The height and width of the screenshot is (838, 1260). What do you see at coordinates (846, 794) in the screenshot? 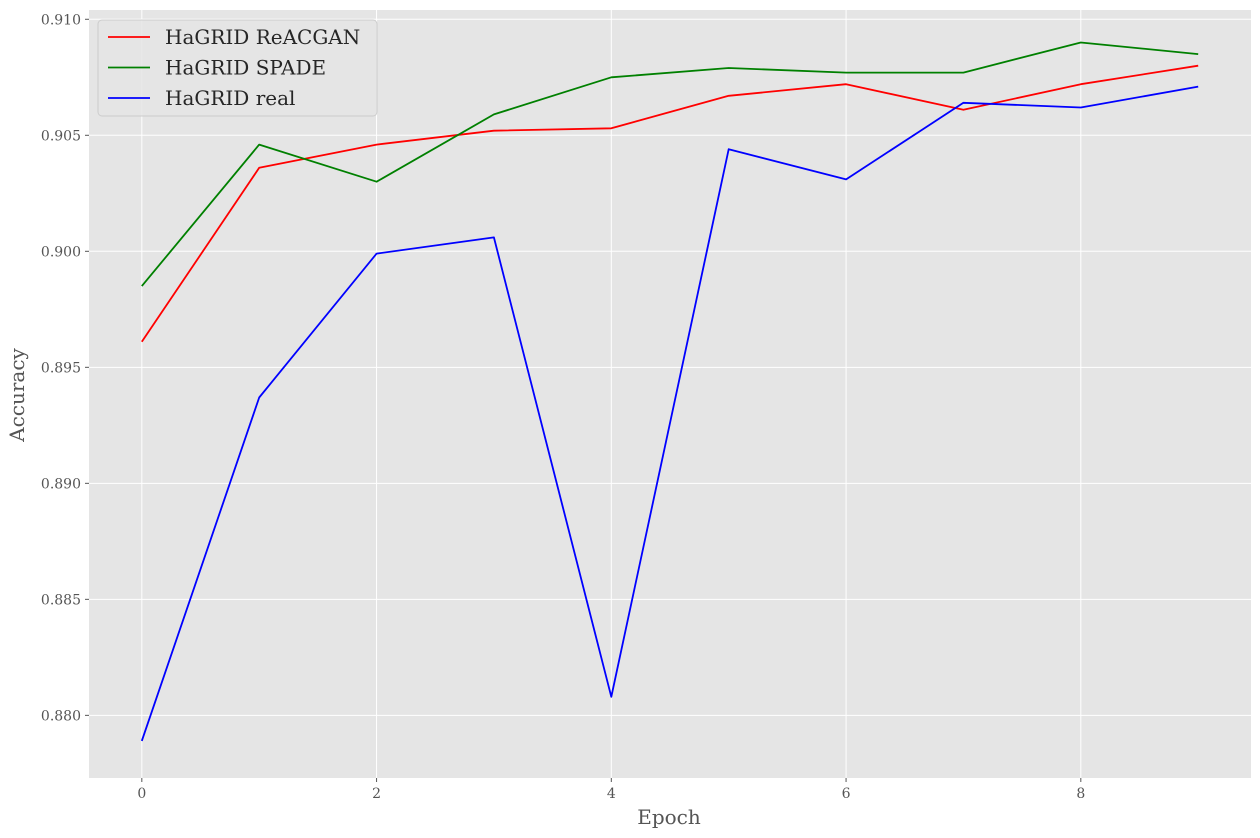
I see `x-tick-label: 6` at bounding box center [846, 794].